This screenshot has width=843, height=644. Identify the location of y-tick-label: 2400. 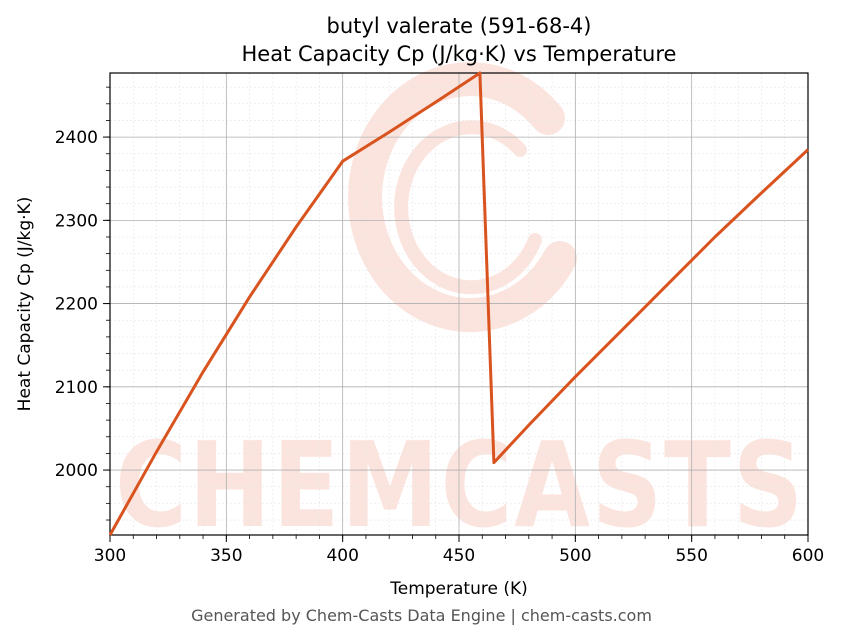
(76, 138).